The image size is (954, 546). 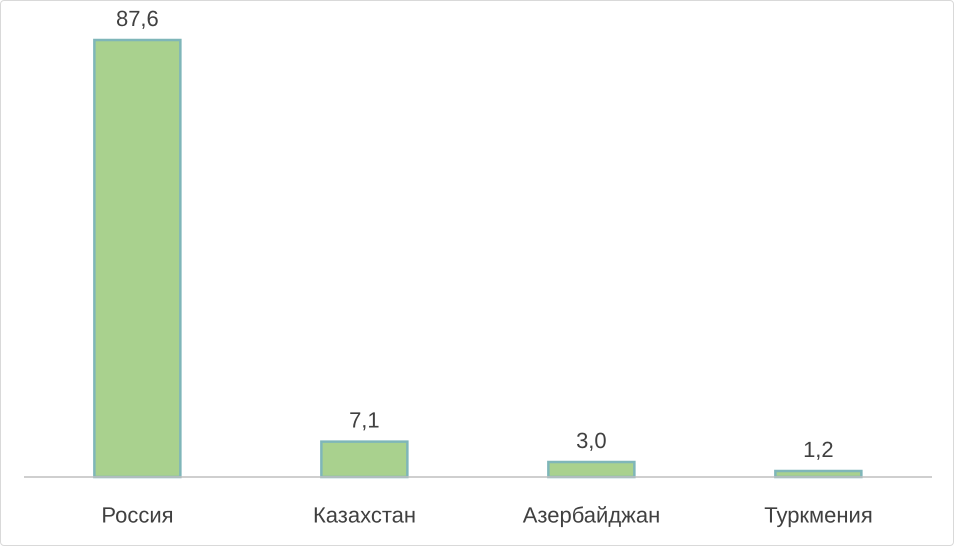 I want to click on data-label: 3,0, so click(x=591, y=441).